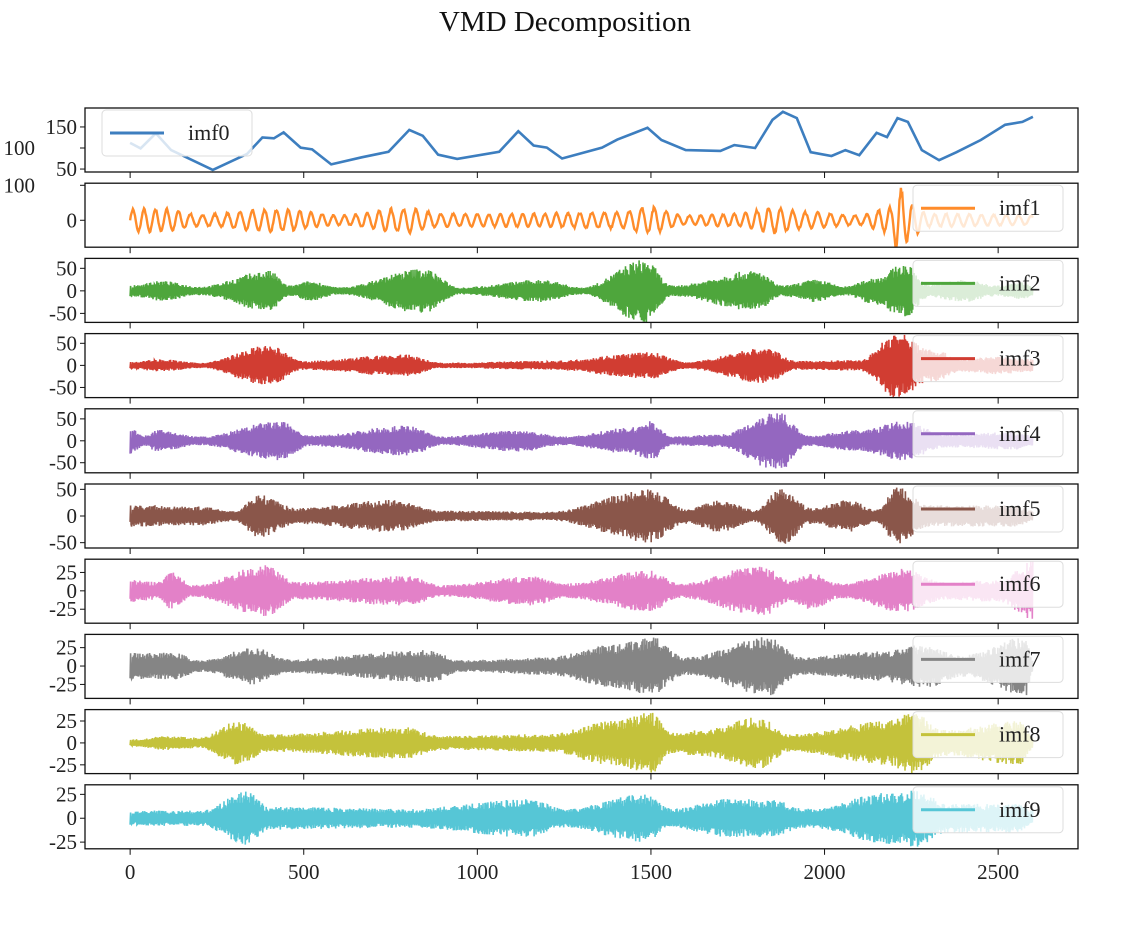  I want to click on legend-label-imf5: imf5, so click(1020, 508).